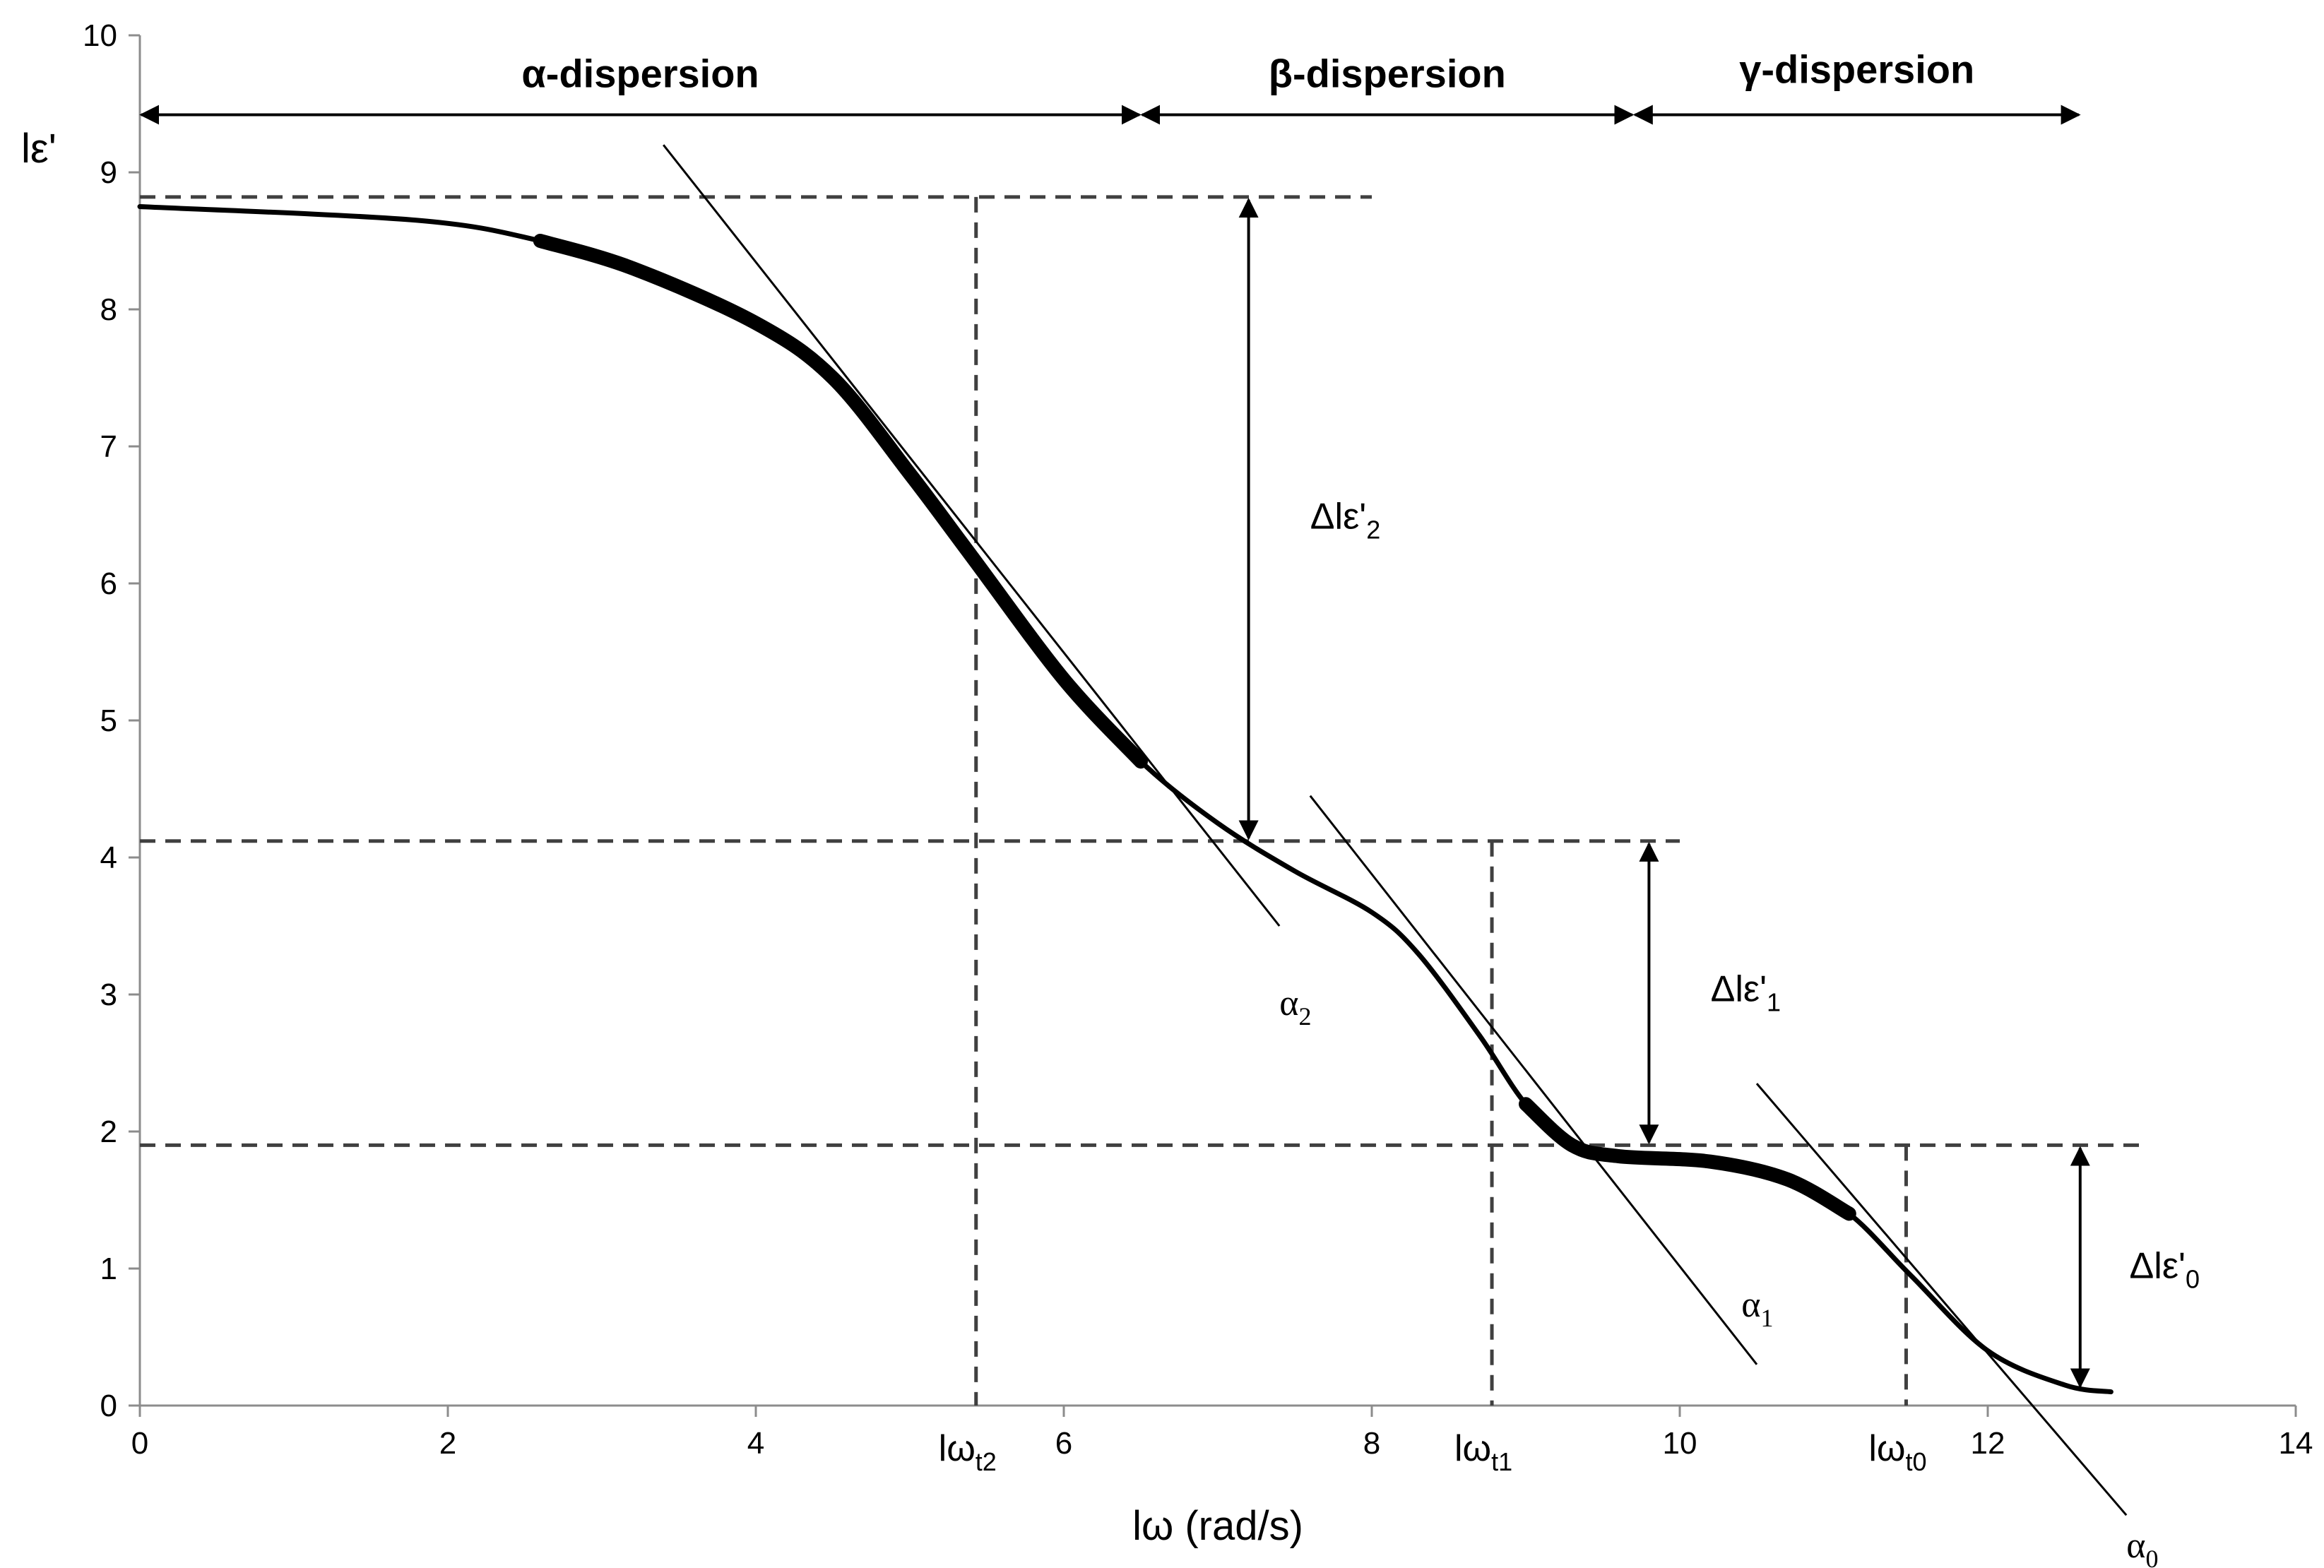 The image size is (2324, 1568). Describe the element at coordinates (756, 1443) in the screenshot. I see `x-tick-label-2: 4` at that location.